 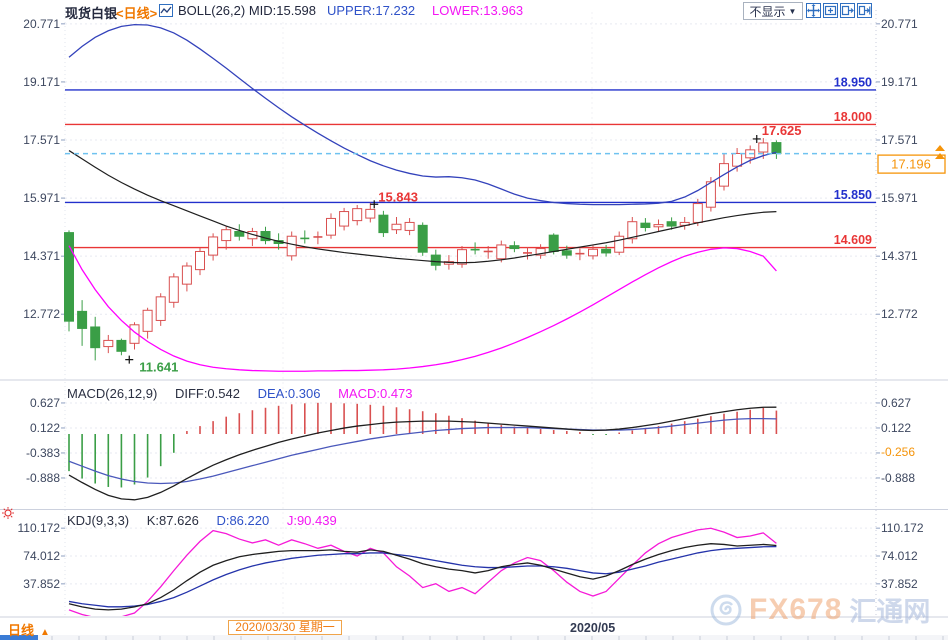 I want to click on boll-mid-label: BOLL(26,2) MID:15.598, so click(x=247, y=10).